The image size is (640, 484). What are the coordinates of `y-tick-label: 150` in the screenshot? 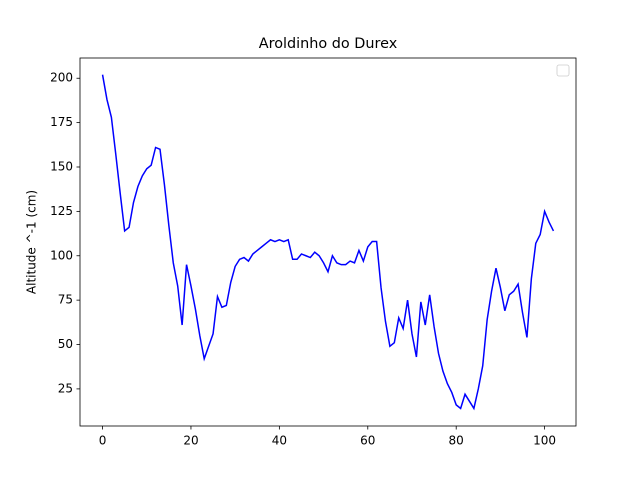 It's located at (61, 166).